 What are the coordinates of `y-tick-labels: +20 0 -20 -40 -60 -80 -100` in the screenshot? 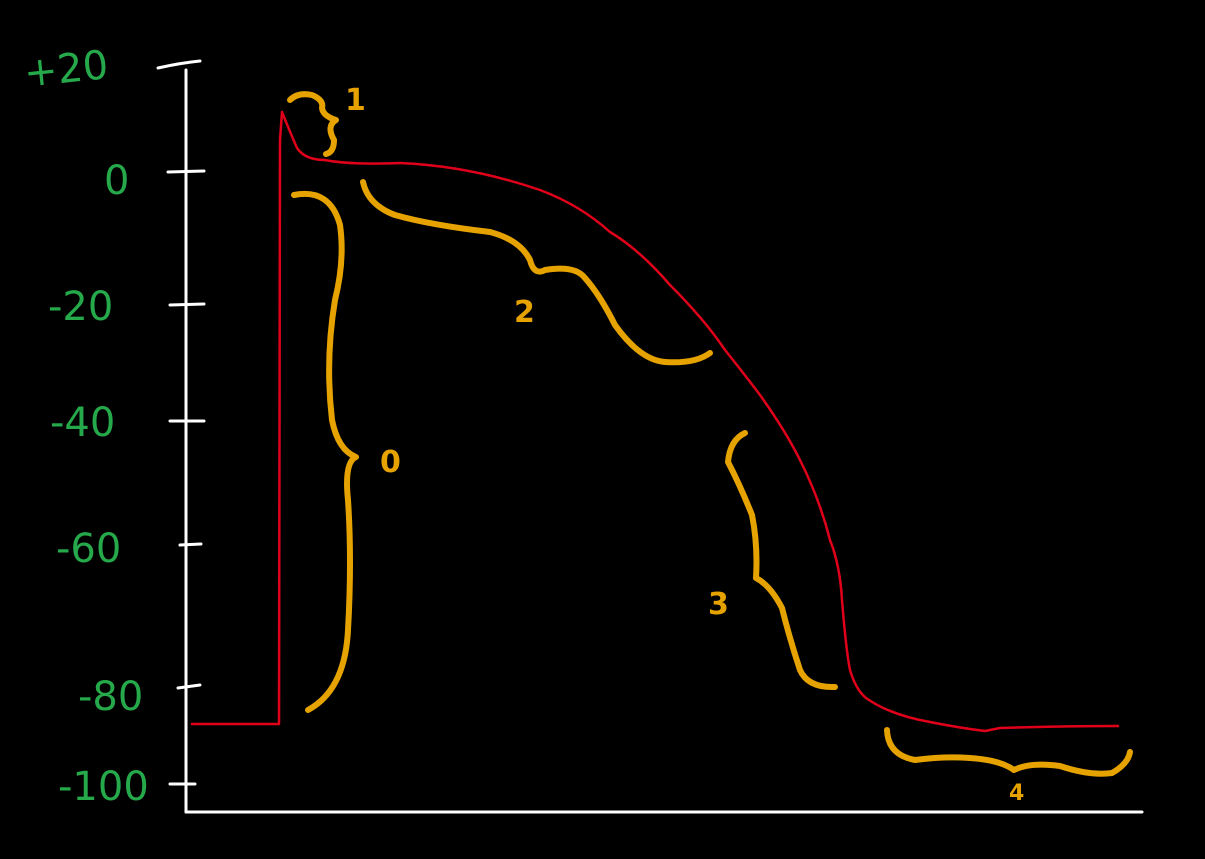 It's located at (85, 426).